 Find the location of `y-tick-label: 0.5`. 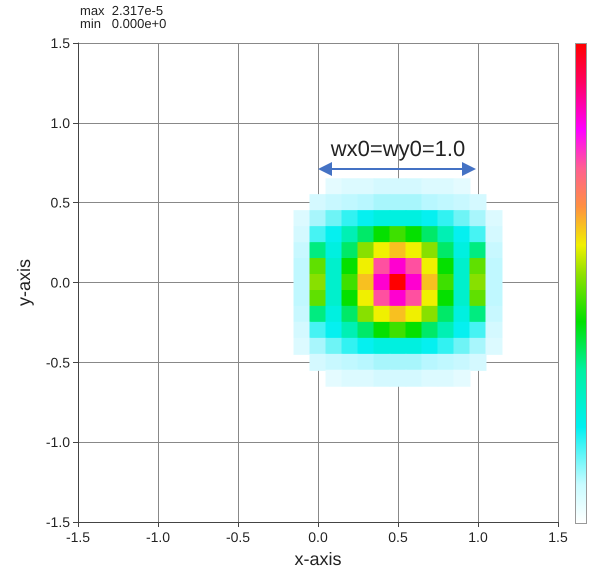

y-tick-label: 0.5 is located at coordinates (60, 202).